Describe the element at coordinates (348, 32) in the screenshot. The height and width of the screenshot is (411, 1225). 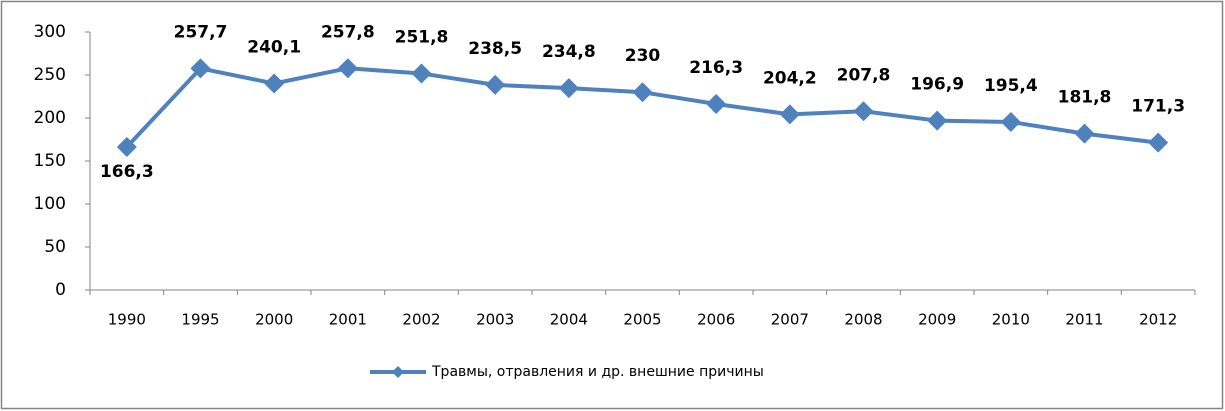
I see `data-label: 257,8` at that location.